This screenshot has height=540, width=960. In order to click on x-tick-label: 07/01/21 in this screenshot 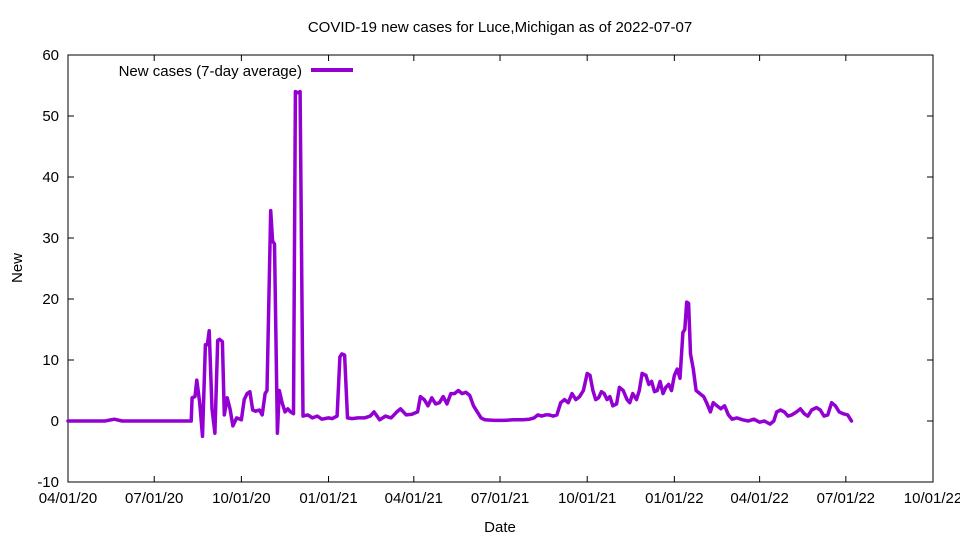, I will do `click(500, 498)`.